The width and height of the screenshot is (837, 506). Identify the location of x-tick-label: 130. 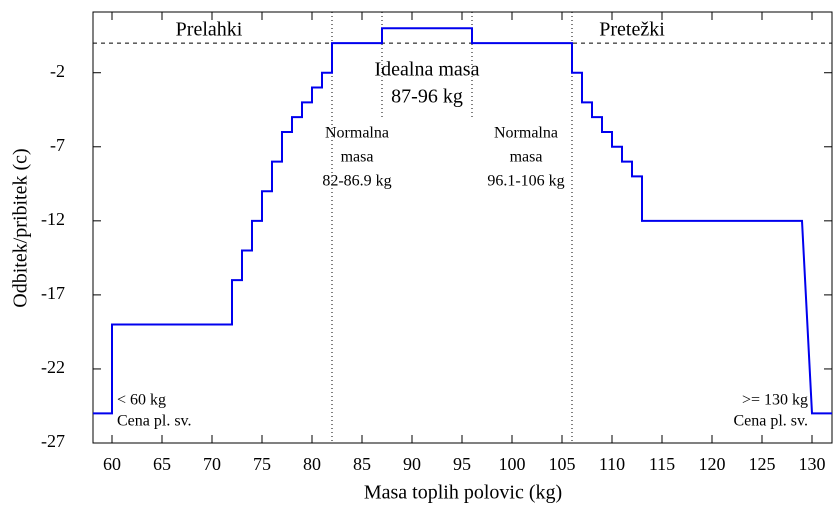
(812, 464).